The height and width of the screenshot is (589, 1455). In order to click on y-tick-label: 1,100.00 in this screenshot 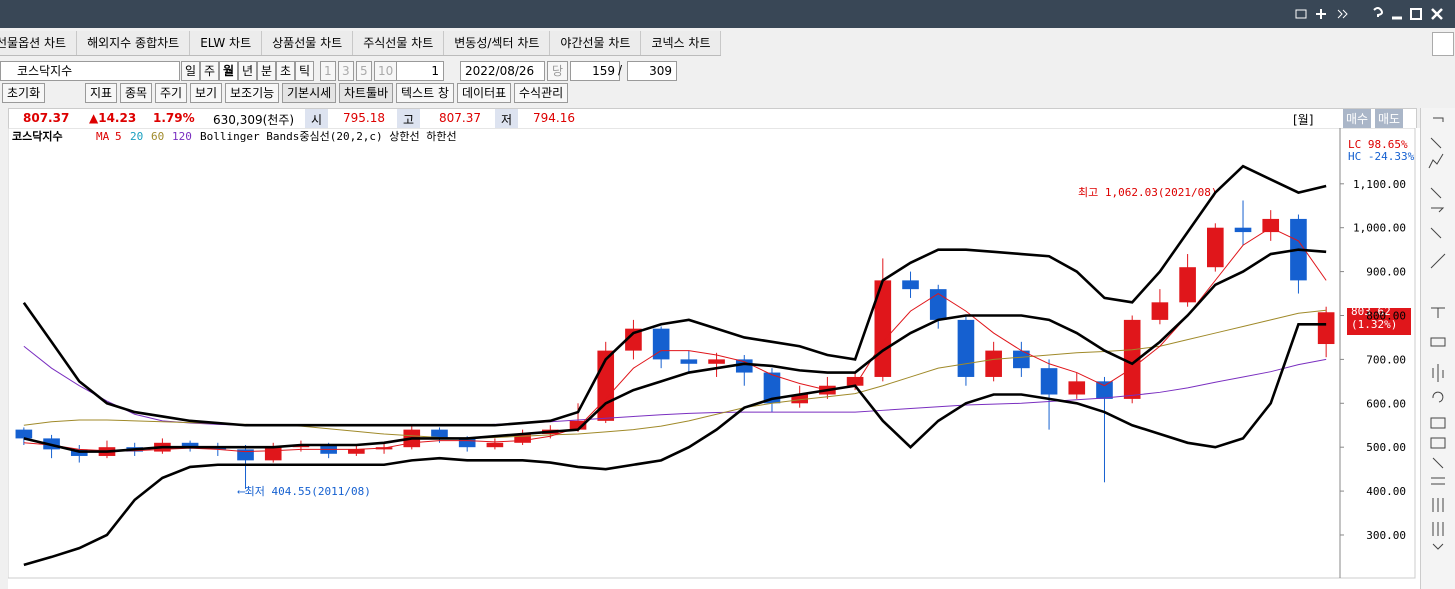, I will do `click(1379, 184)`.